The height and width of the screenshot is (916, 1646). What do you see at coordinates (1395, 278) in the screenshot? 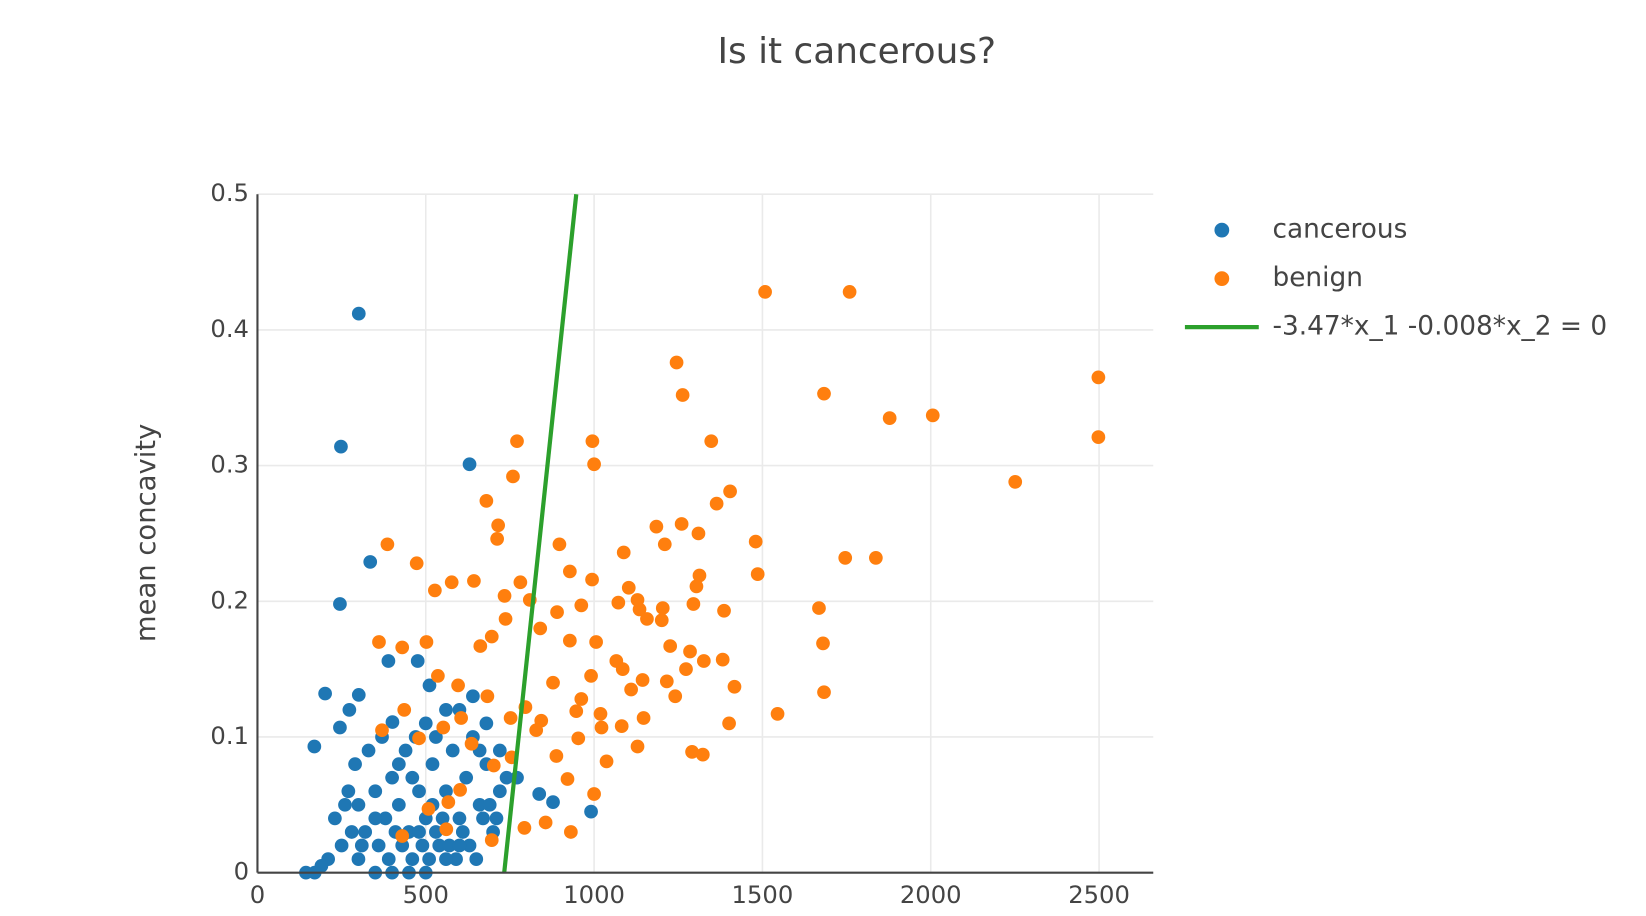
I see `legend: cancerous benign -3.47*x_1 -0.008*x_2 = 0` at bounding box center [1395, 278].